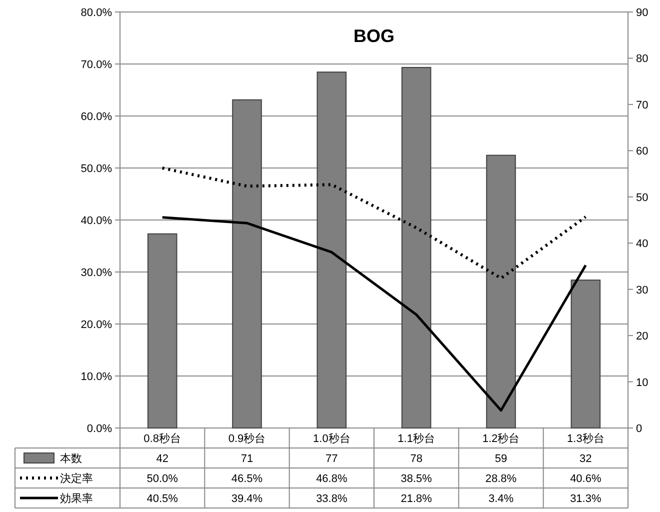 The image size is (660, 512). What do you see at coordinates (96, 65) in the screenshot?
I see `y-tick-label: 70.0%` at bounding box center [96, 65].